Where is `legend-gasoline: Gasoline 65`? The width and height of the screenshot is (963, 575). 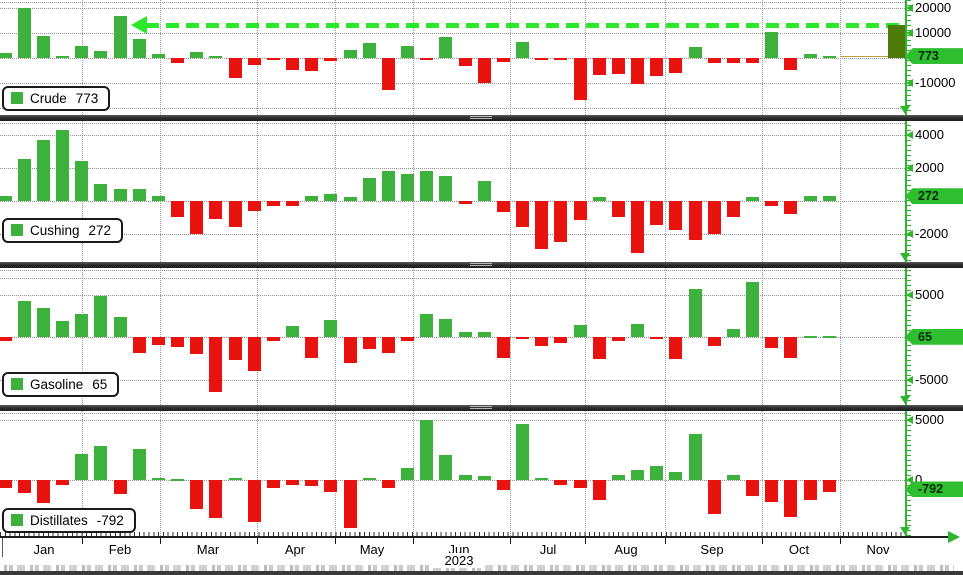 legend-gasoline: Gasoline 65 is located at coordinates (61, 384).